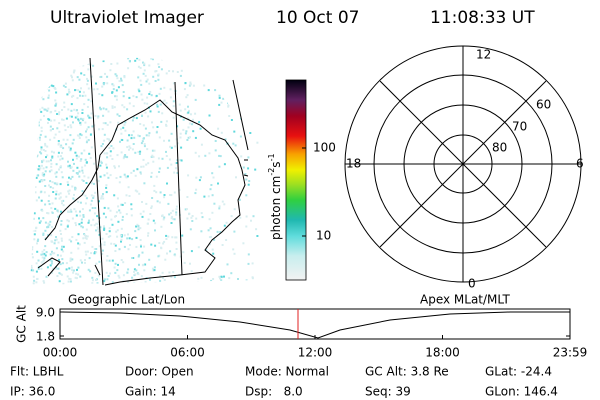  I want to click on timeline-x-tick: 18:00, so click(442, 353).